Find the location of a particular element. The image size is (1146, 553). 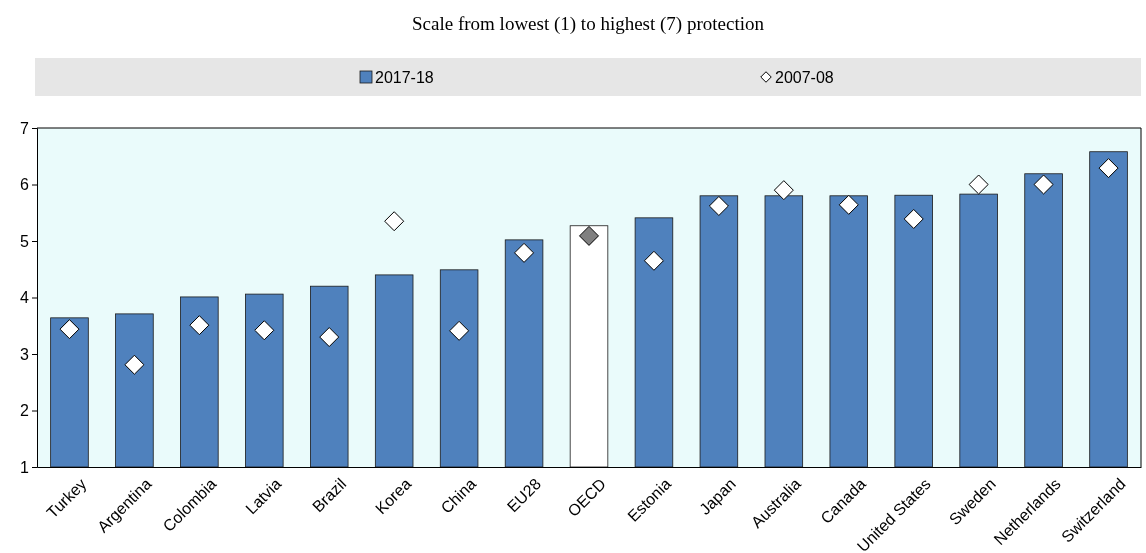

y-tick-label: 1 is located at coordinates (25, 467).